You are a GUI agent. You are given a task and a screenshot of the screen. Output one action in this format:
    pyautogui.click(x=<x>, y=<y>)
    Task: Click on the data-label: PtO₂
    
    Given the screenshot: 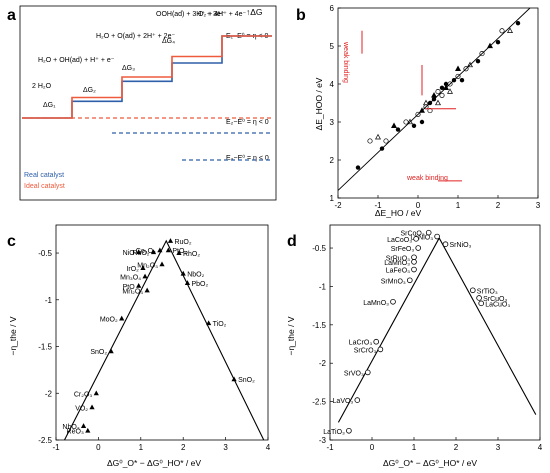 What is the action you would take?
    pyautogui.click(x=179, y=251)
    